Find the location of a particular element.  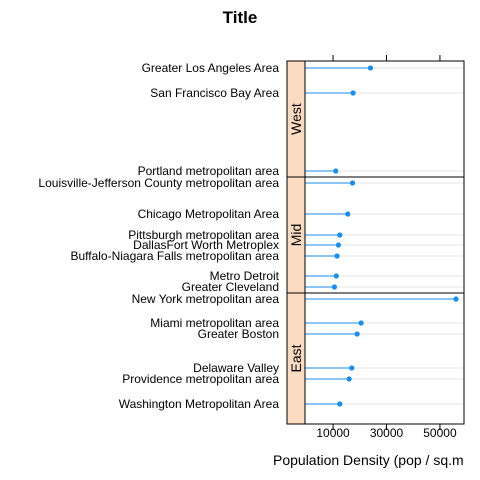

x-tick-label: 50000 is located at coordinates (440, 433).